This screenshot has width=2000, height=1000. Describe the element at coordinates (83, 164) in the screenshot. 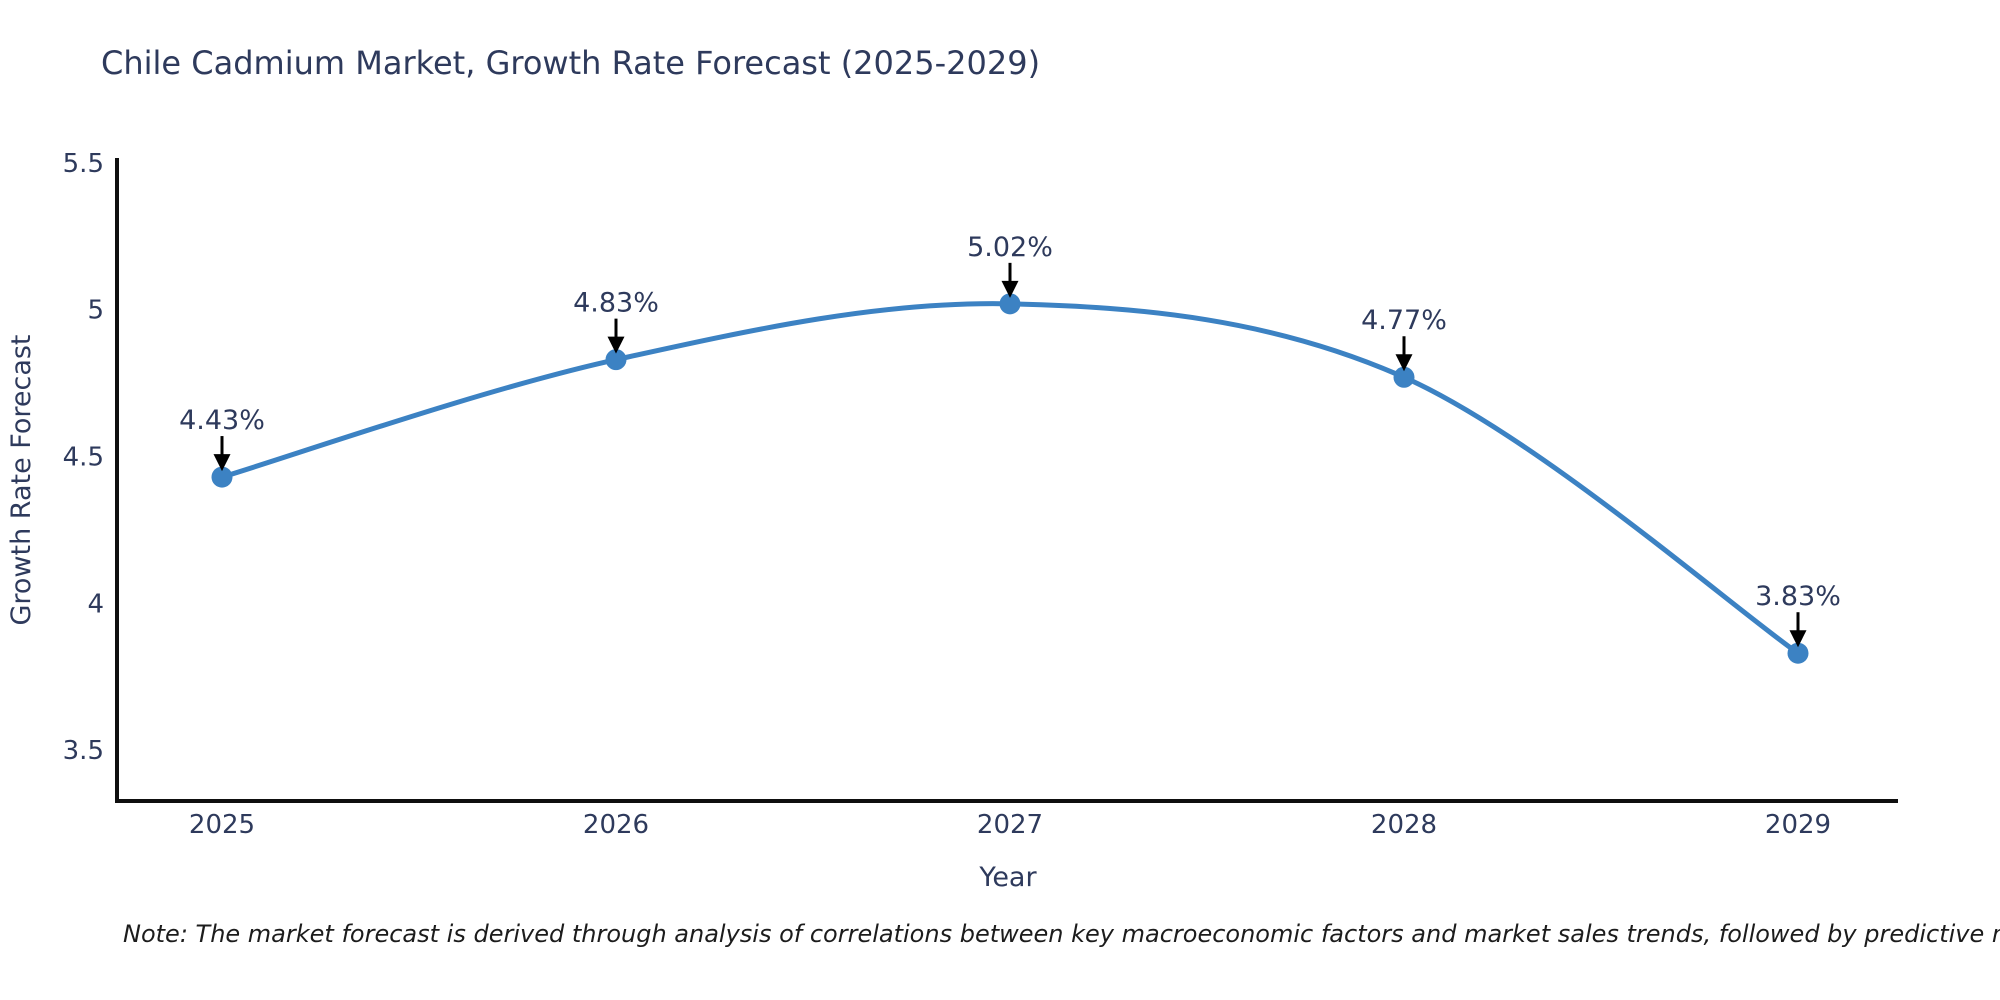

I see `y-tick-label: 5.5` at that location.